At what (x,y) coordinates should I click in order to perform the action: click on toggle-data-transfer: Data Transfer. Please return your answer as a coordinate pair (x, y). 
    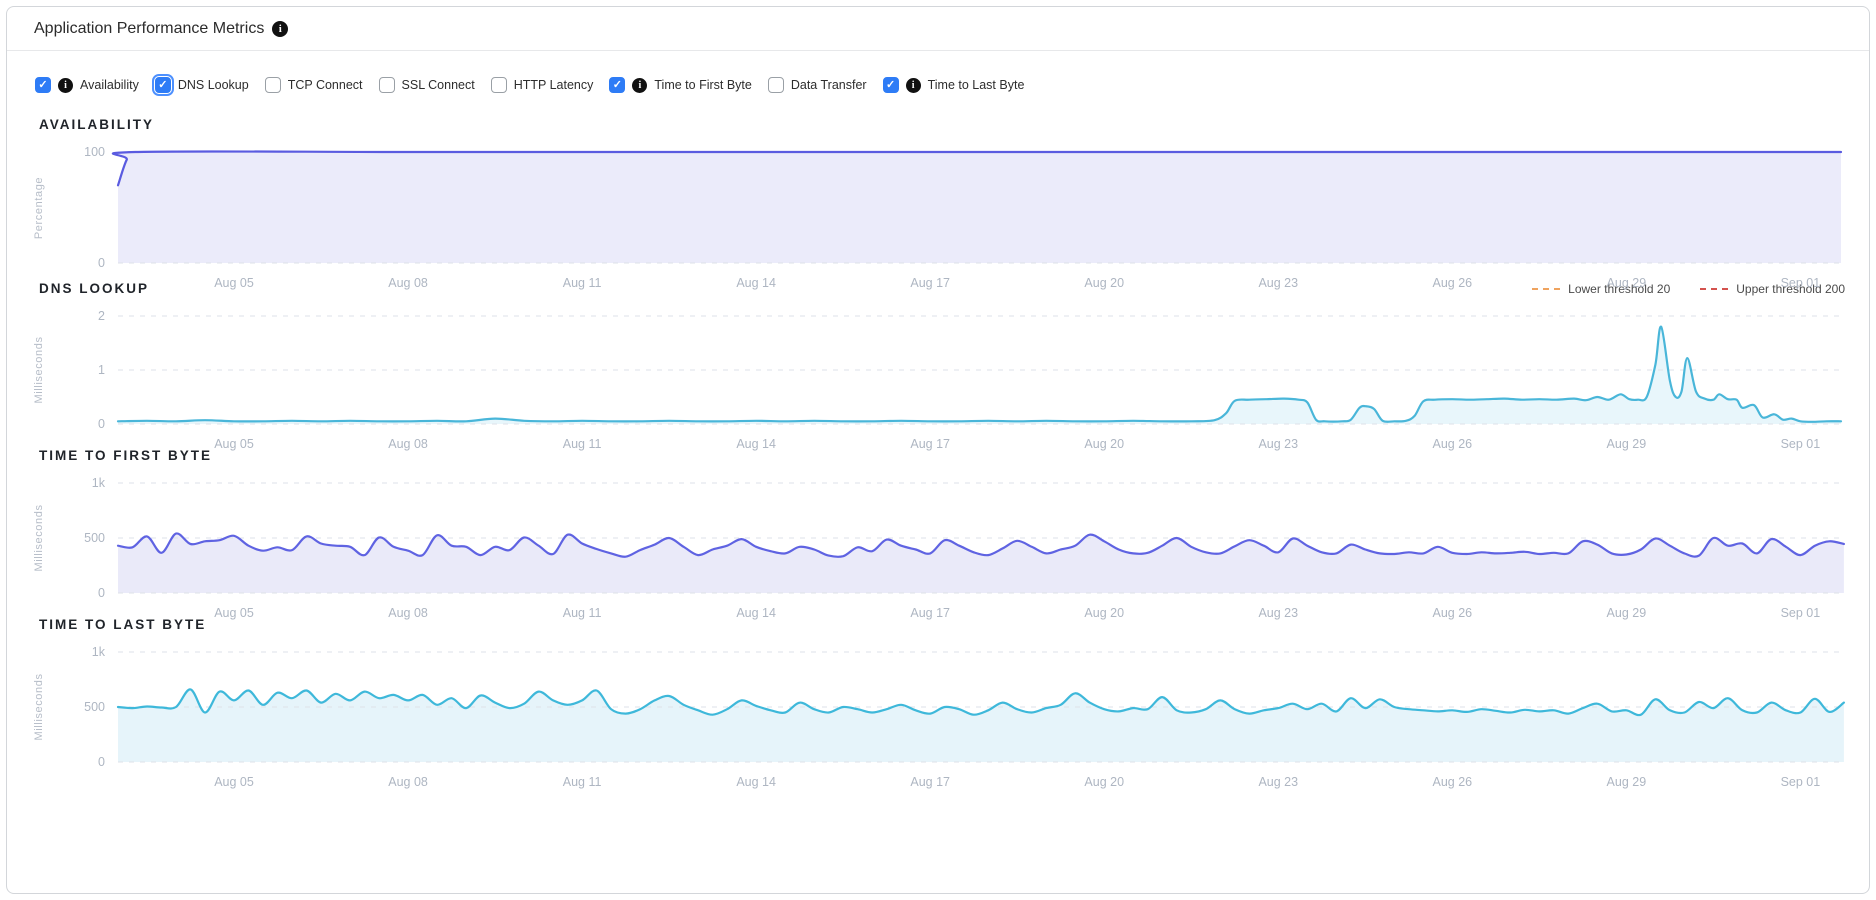
    Looking at the image, I should click on (817, 85).